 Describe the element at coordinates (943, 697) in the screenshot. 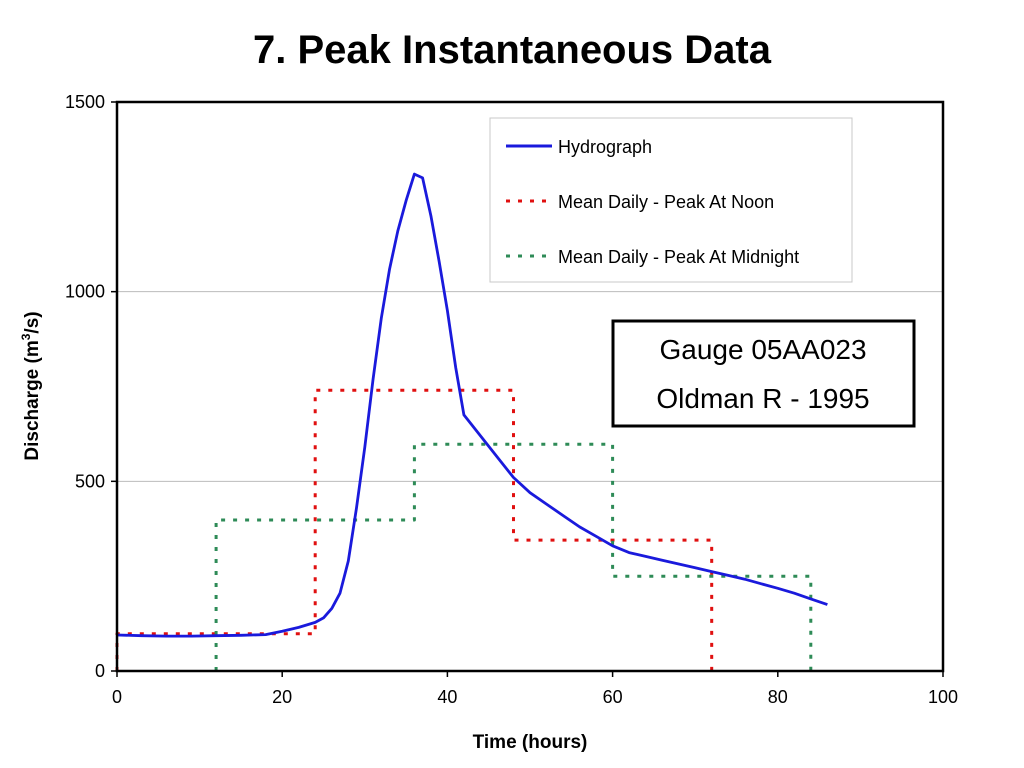

I see `x-tick-label: 100` at that location.